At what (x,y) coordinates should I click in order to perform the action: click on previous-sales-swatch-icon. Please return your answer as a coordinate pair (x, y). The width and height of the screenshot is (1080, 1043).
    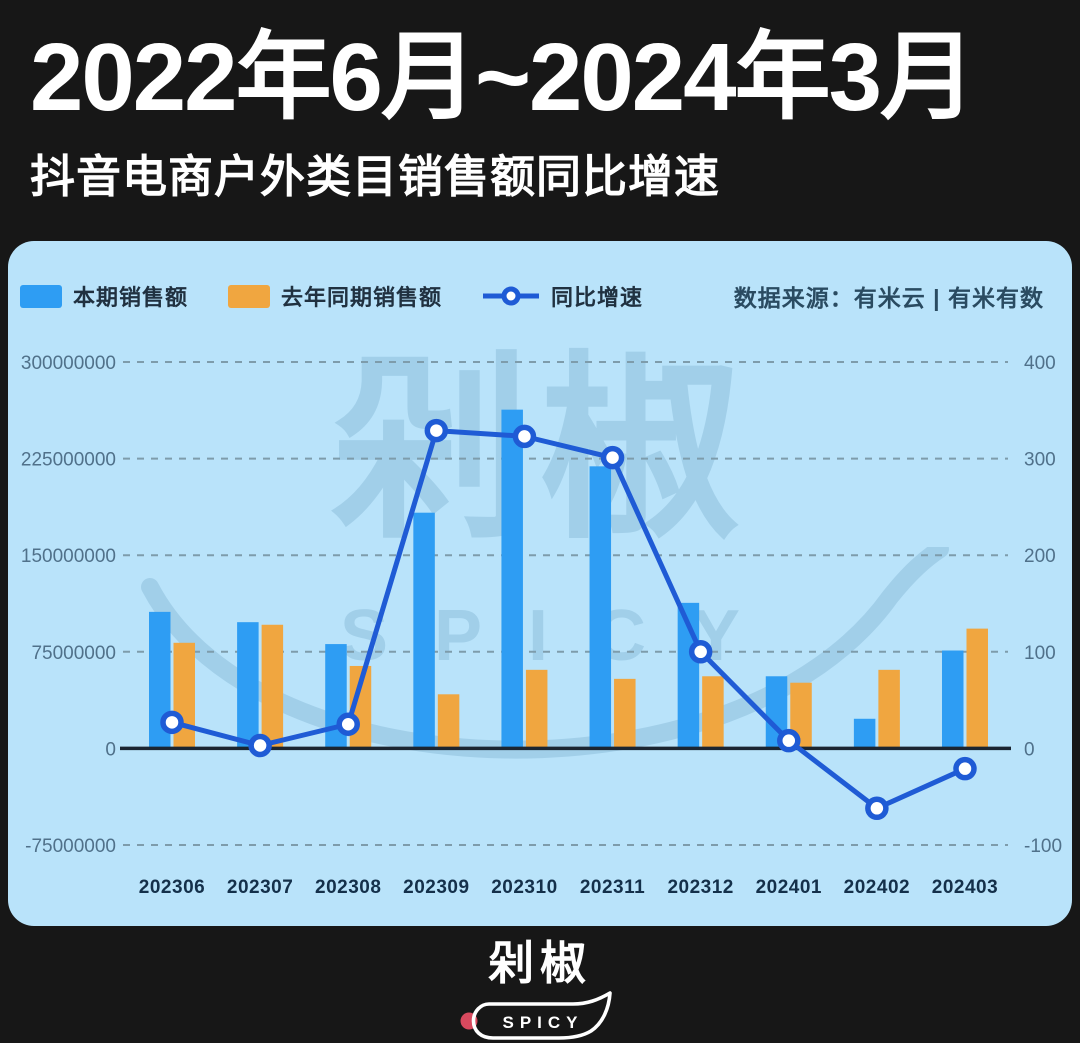
    Looking at the image, I should click on (249, 296).